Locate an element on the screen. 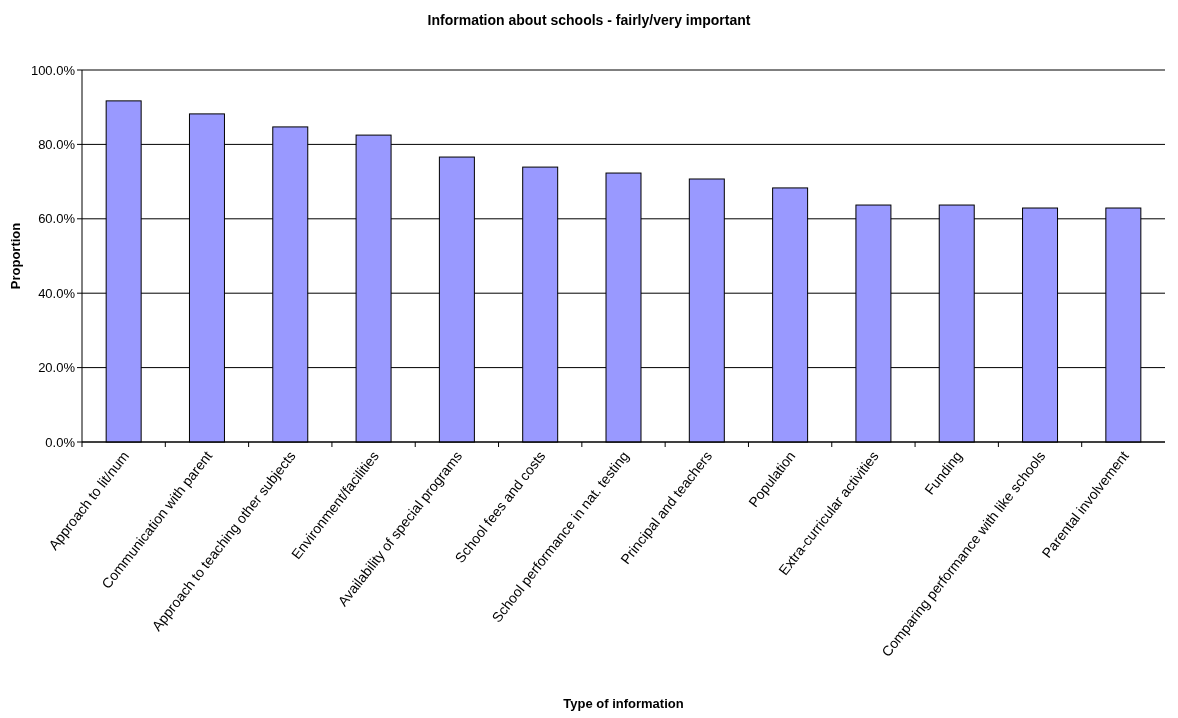 This screenshot has width=1178, height=718. y-tick-label: 60.0% is located at coordinates (57, 219).